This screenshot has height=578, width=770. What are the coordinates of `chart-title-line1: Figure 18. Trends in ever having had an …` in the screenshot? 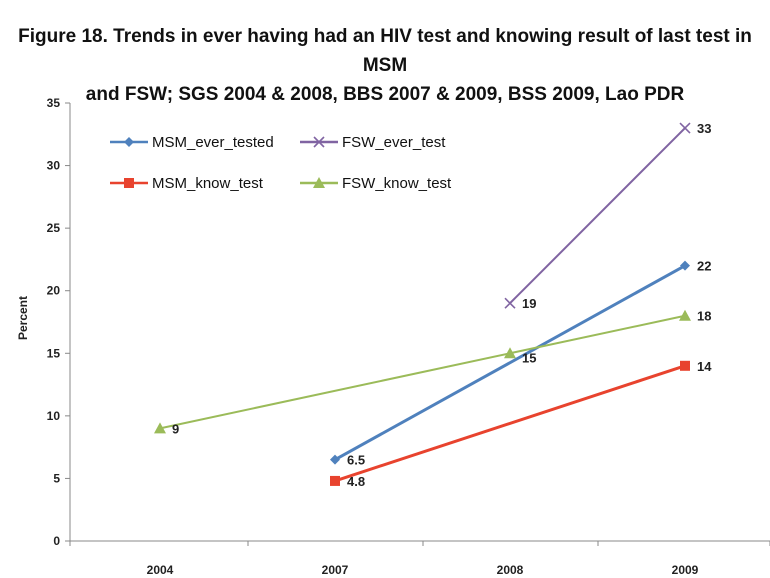 It's located at (385, 51).